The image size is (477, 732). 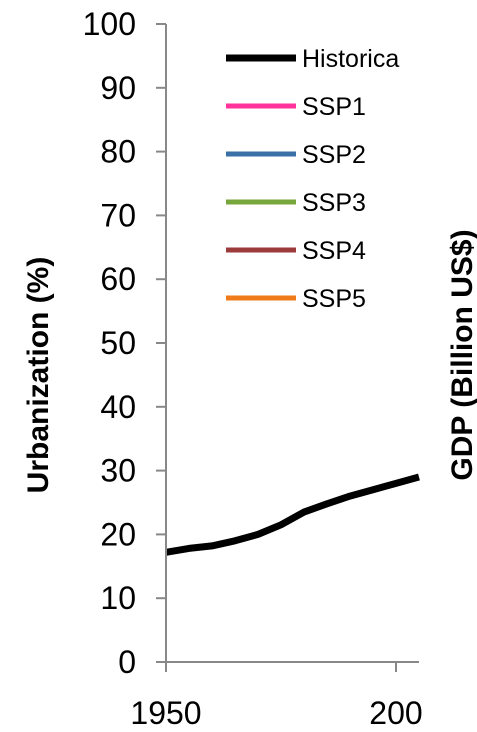 I want to click on legend-label: SSP2, so click(x=334, y=155).